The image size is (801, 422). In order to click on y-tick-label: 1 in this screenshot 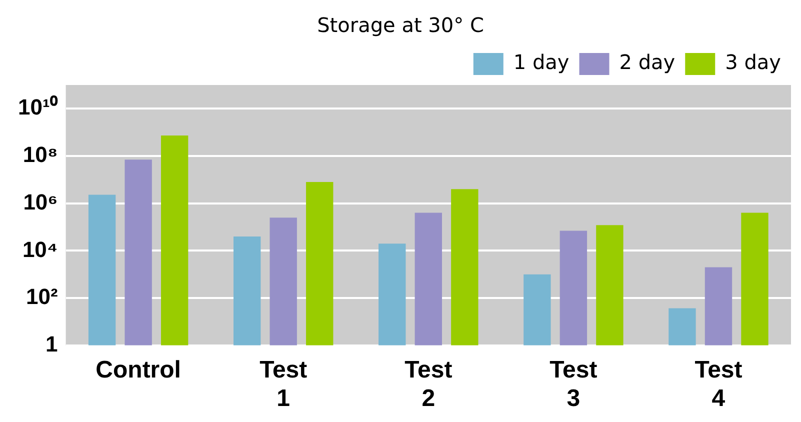, I will do `click(52, 343)`.